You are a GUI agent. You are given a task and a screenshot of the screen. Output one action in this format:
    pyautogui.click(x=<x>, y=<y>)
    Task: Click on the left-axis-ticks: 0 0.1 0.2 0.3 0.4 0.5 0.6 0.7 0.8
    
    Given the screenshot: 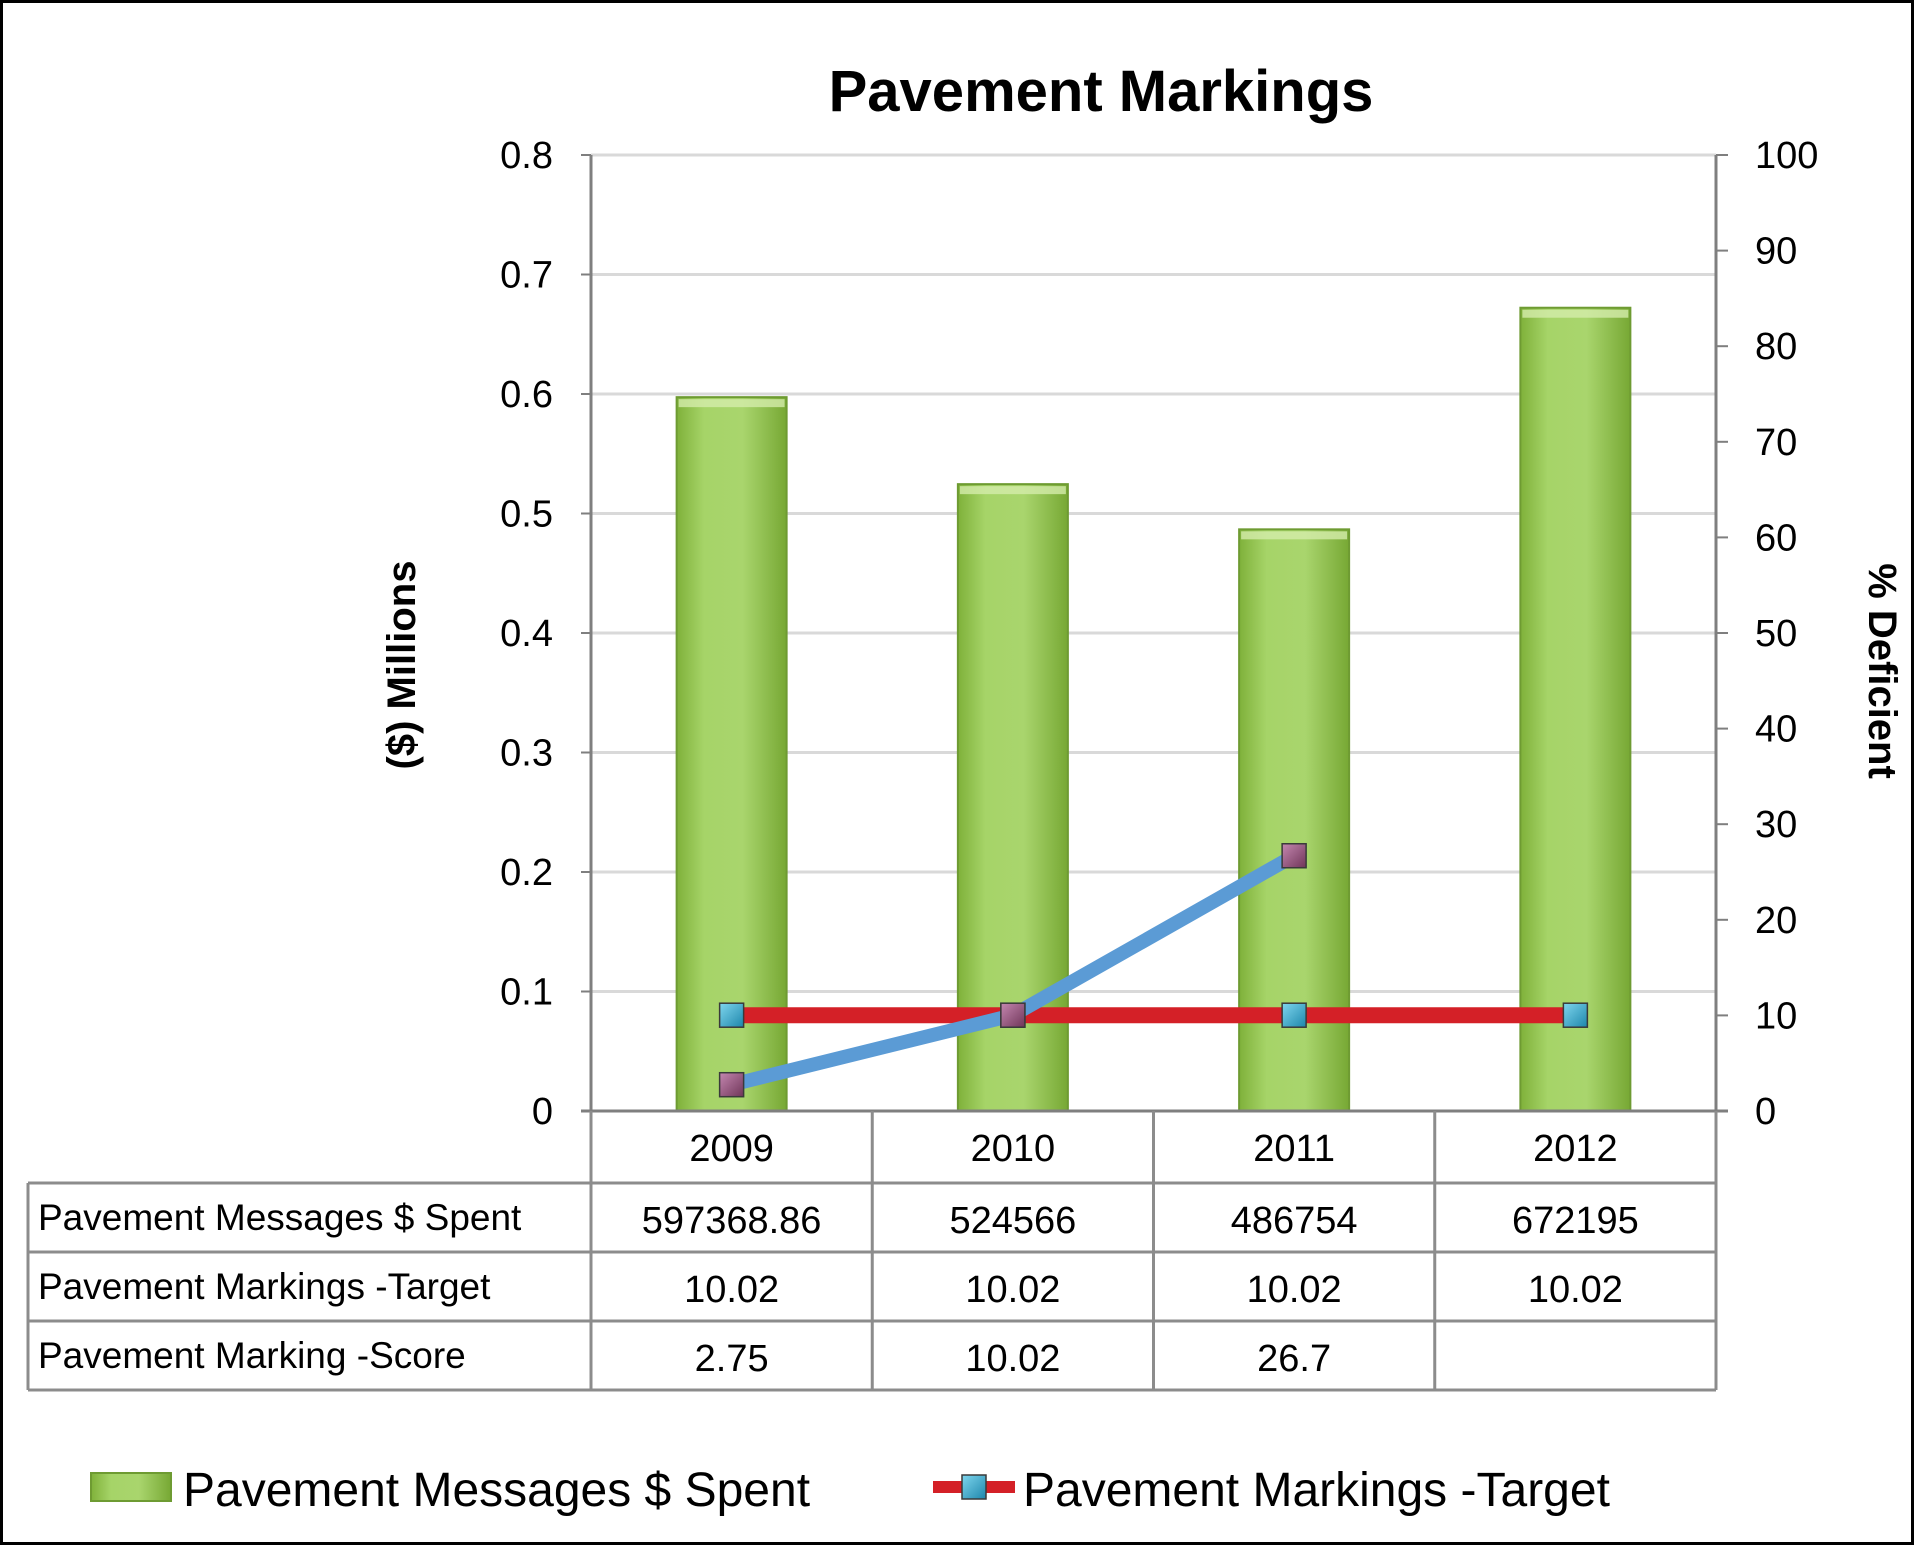 What is the action you would take?
    pyautogui.click(x=545, y=634)
    